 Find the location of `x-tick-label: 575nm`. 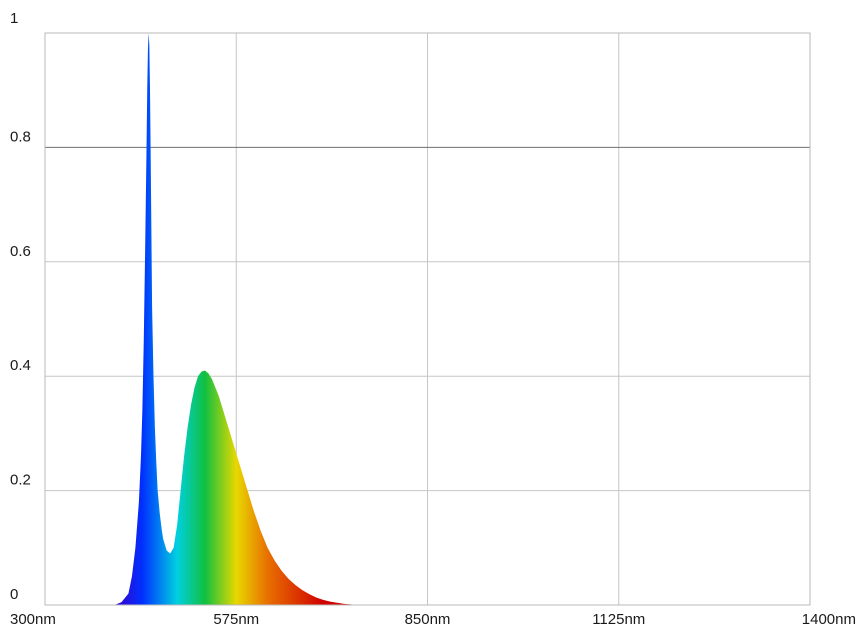

x-tick-label: 575nm is located at coordinates (236, 619).